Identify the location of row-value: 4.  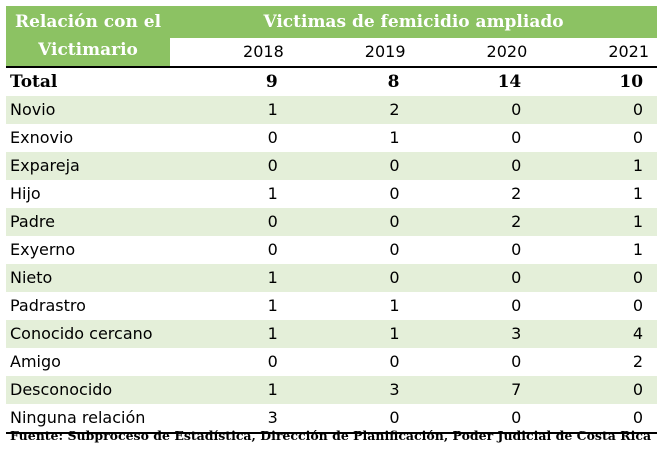
(596, 334).